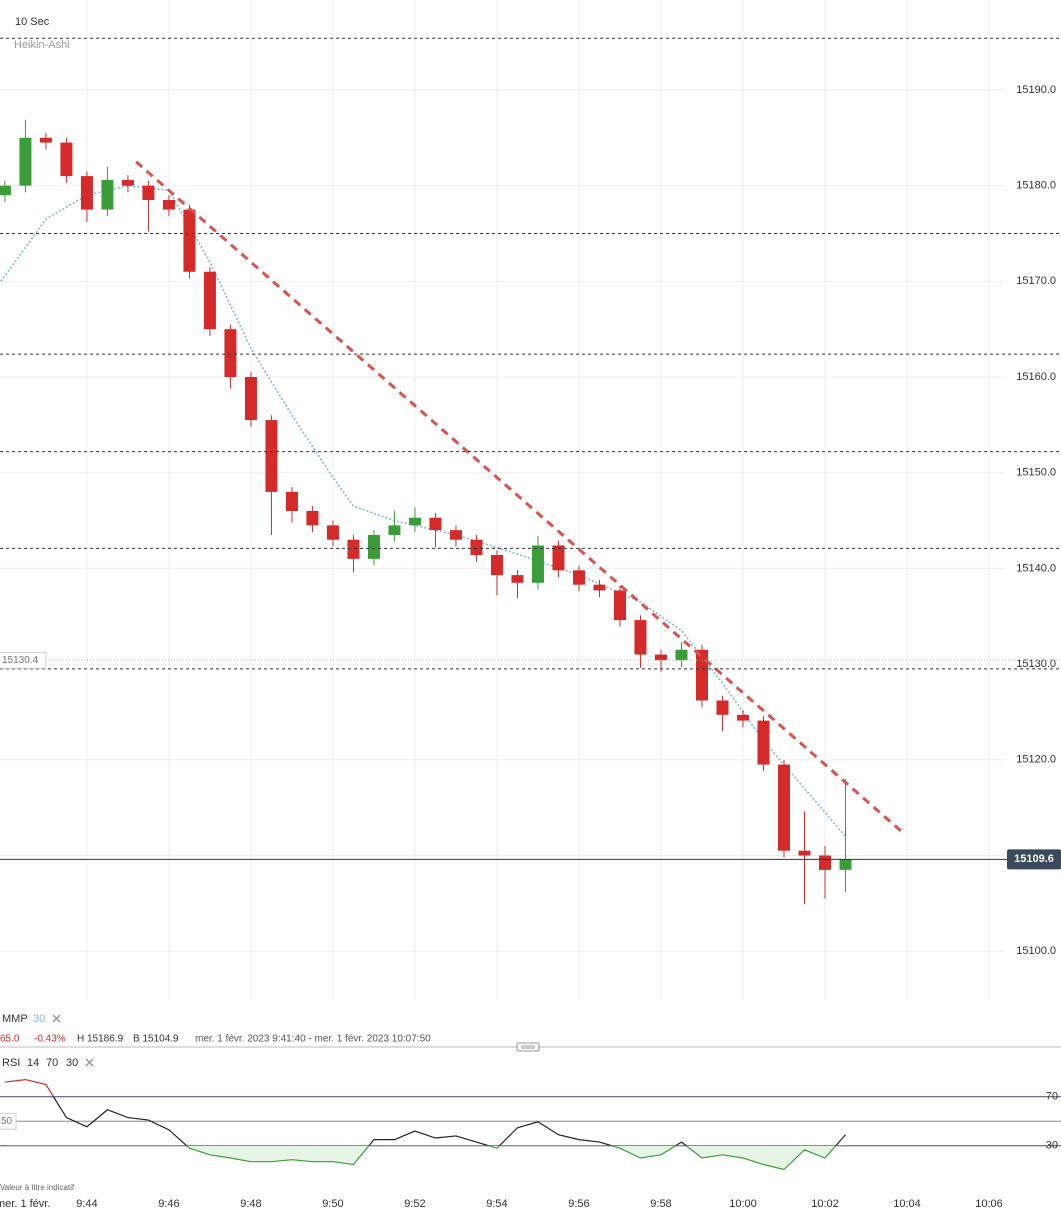 The width and height of the screenshot is (1061, 1220). I want to click on y-tick-label: 15180.0, so click(1036, 186).